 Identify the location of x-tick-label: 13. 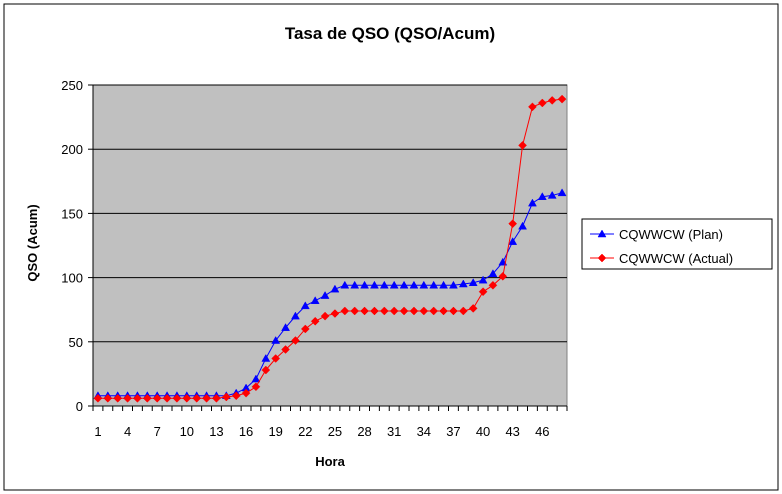
(216, 431).